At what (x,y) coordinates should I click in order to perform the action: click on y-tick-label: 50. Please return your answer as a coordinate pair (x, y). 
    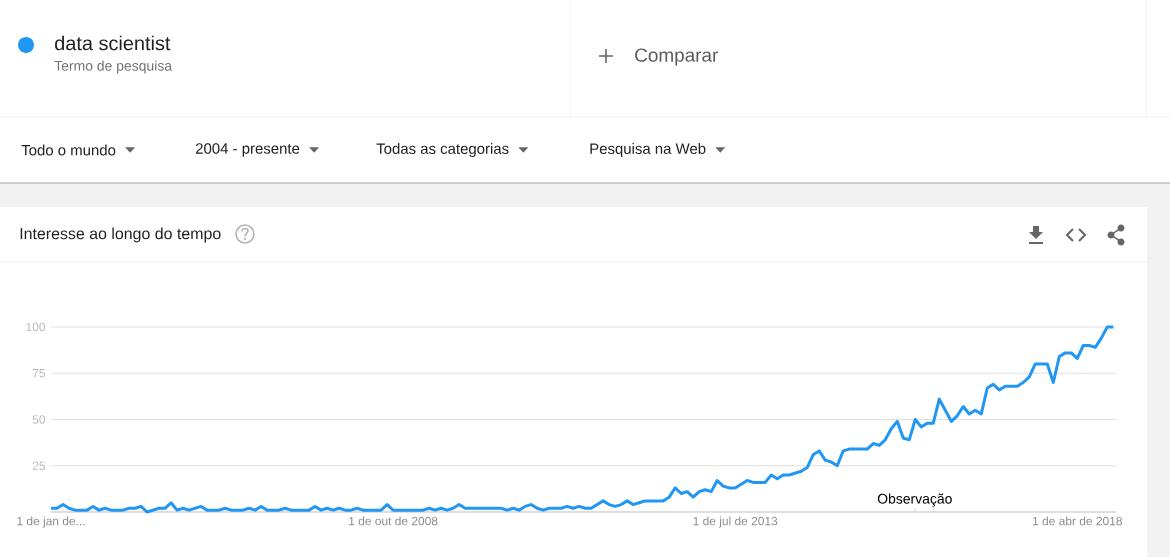
    Looking at the image, I should click on (39, 419).